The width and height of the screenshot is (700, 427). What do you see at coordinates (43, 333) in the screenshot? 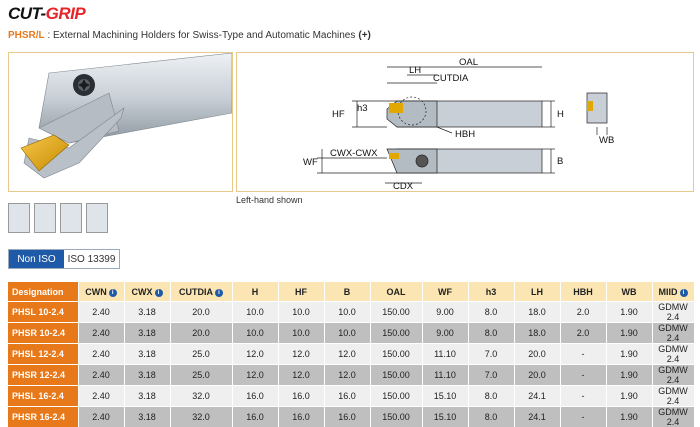
I see `designation-cell: PHSR 10-2.4` at bounding box center [43, 333].